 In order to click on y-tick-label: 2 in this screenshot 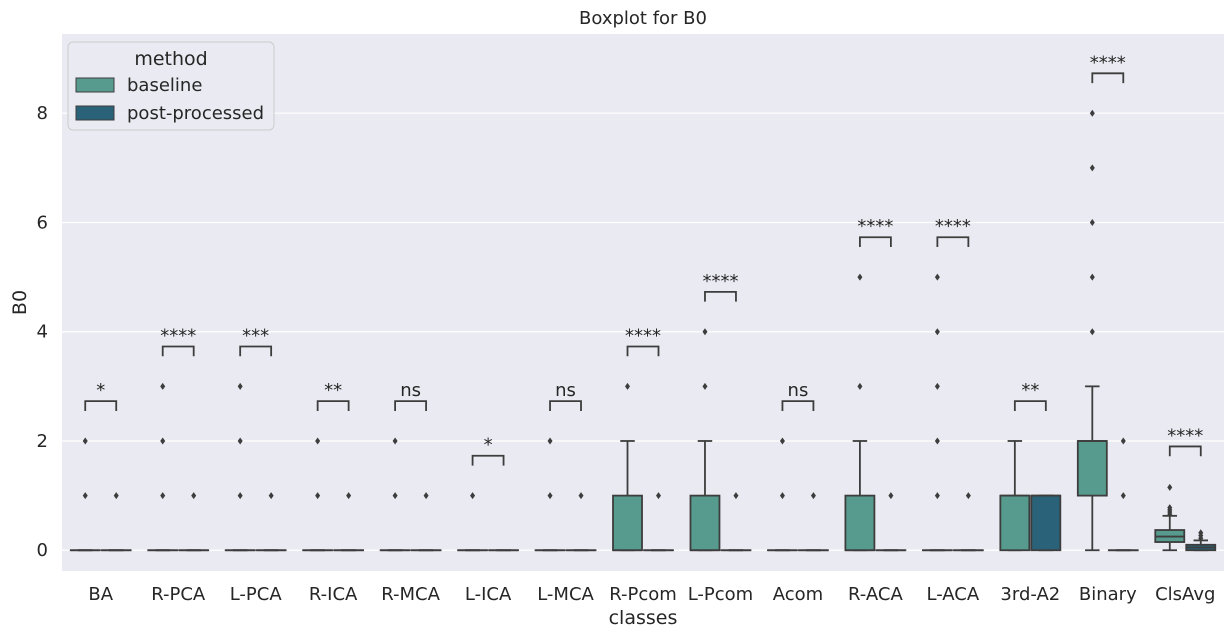, I will do `click(42, 441)`.